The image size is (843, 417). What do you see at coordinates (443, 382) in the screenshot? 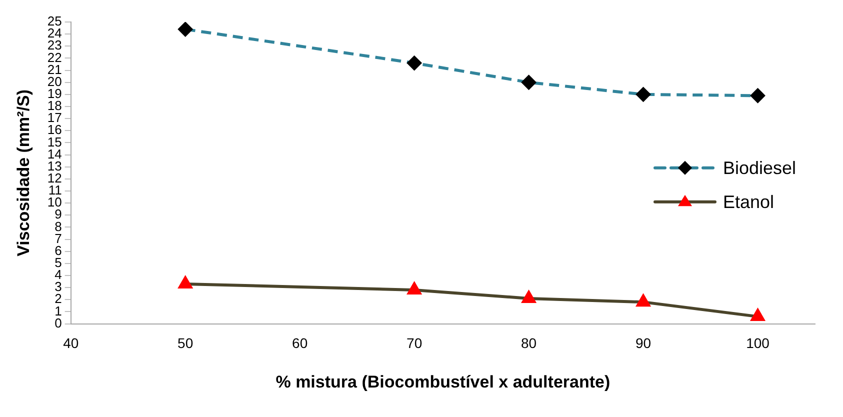
I see `x-axis-title: % mistura (Biocombustível x adulterante)` at bounding box center [443, 382].